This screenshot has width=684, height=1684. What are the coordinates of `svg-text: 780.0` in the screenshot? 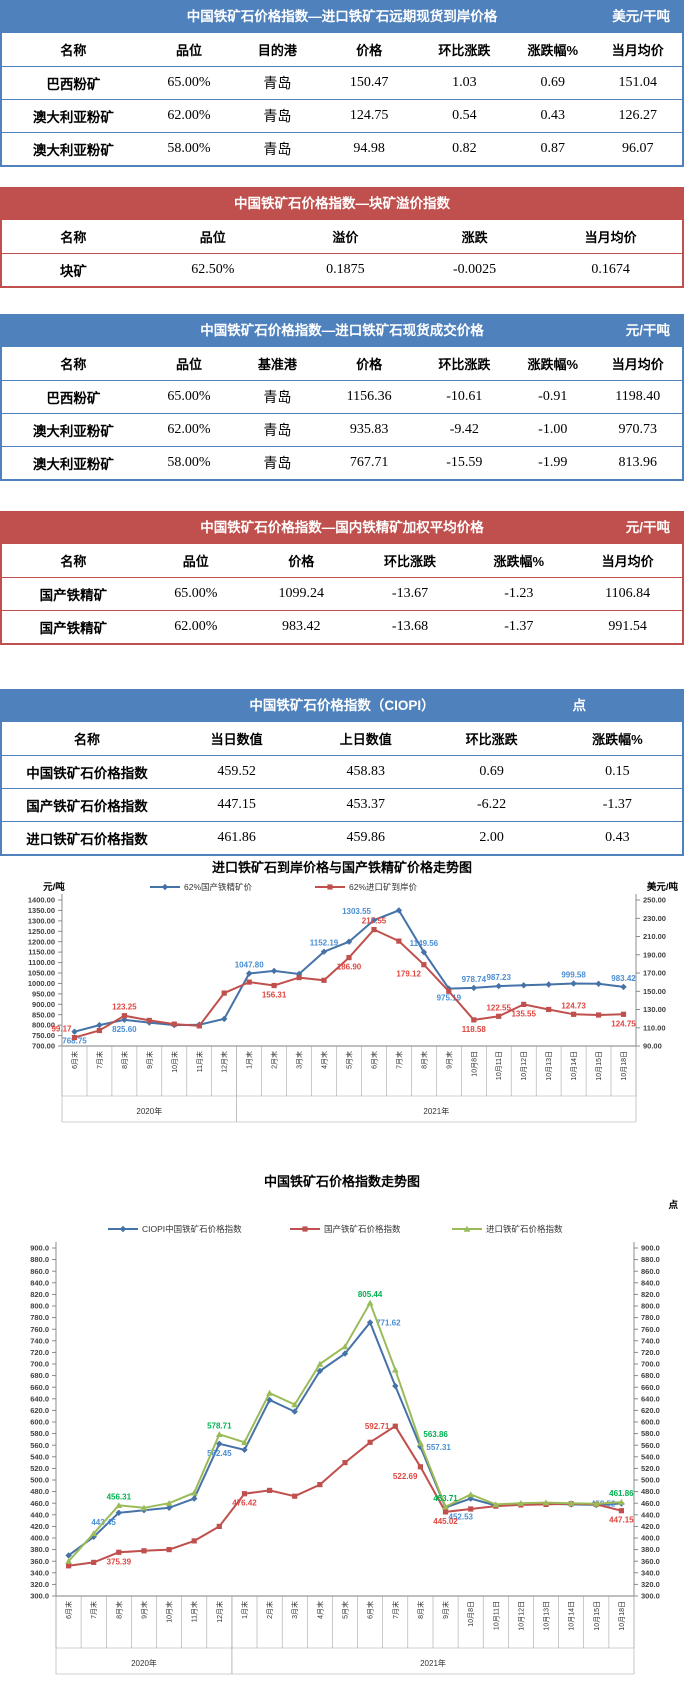 It's located at (39, 1317).